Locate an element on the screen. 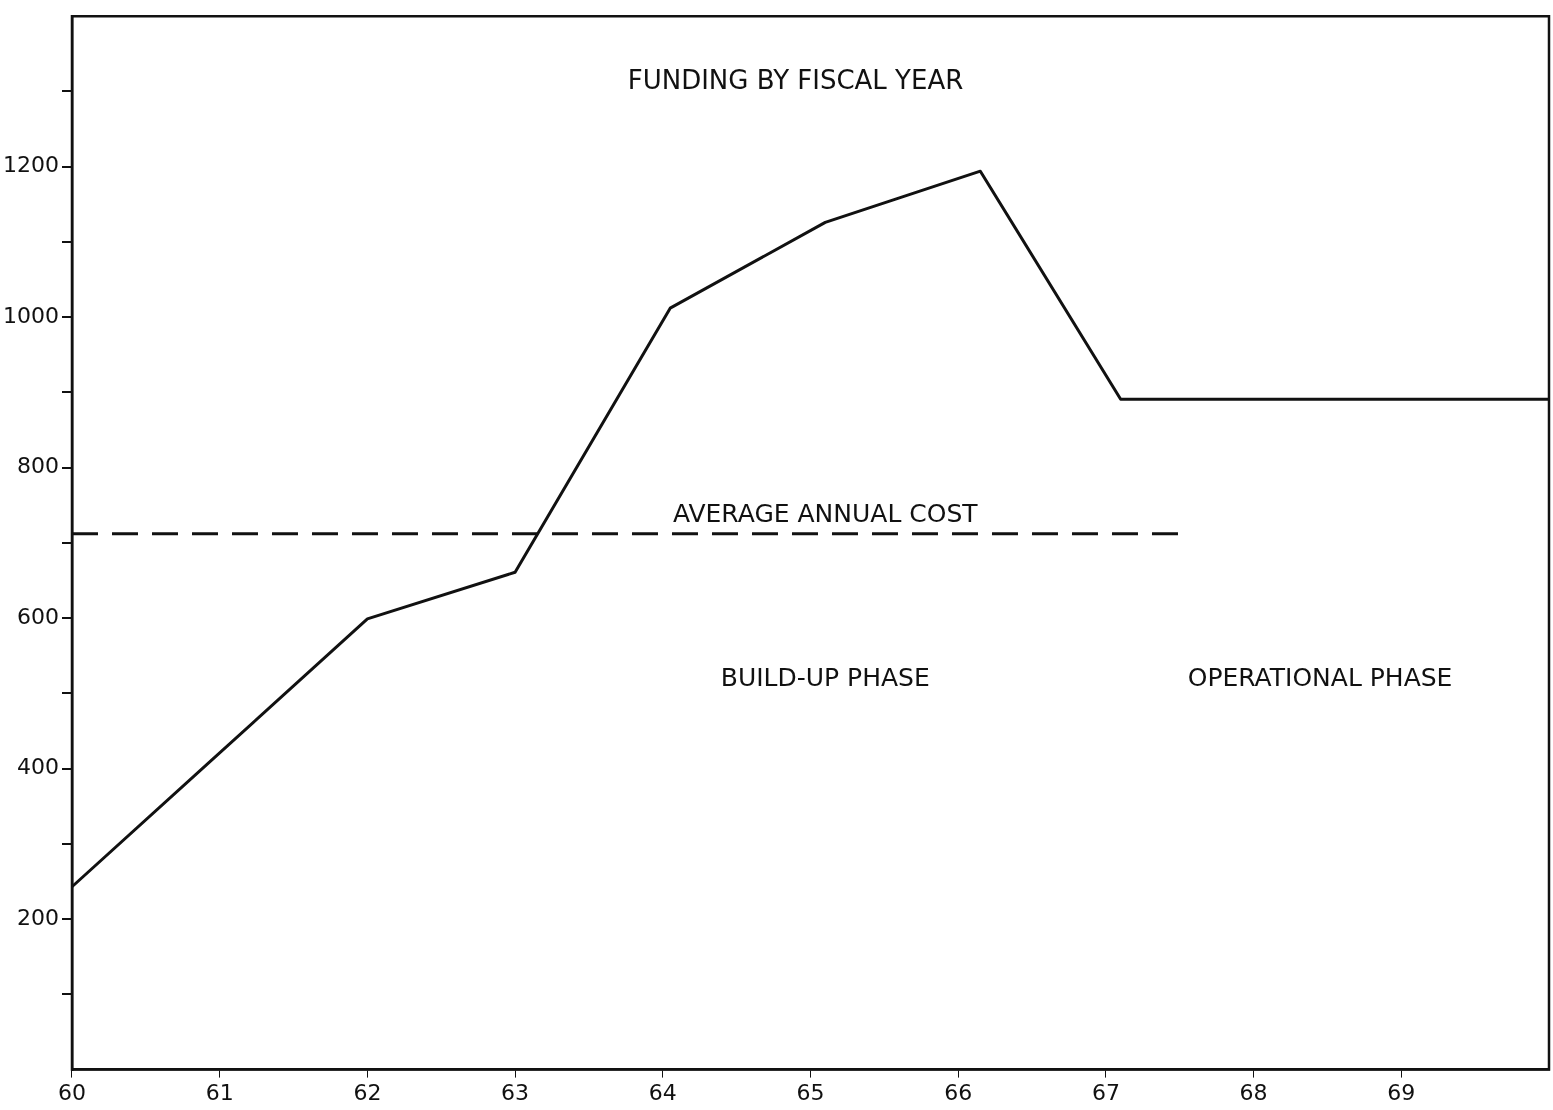 The height and width of the screenshot is (1110, 1553). x-tick-label: 60 is located at coordinates (71, 1092).